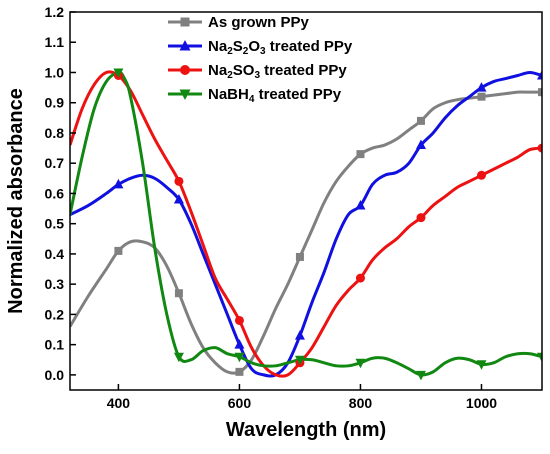 The image size is (550, 454). What do you see at coordinates (302, 397) in the screenshot?
I see `x-axis-ticks: 400 600 800 1000` at bounding box center [302, 397].